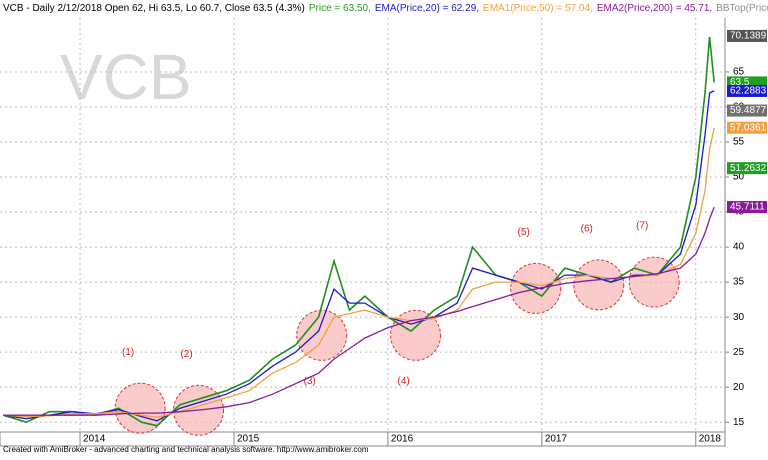  Describe the element at coordinates (556, 439) in the screenshot. I see `x-tick-label: 2017` at that location.